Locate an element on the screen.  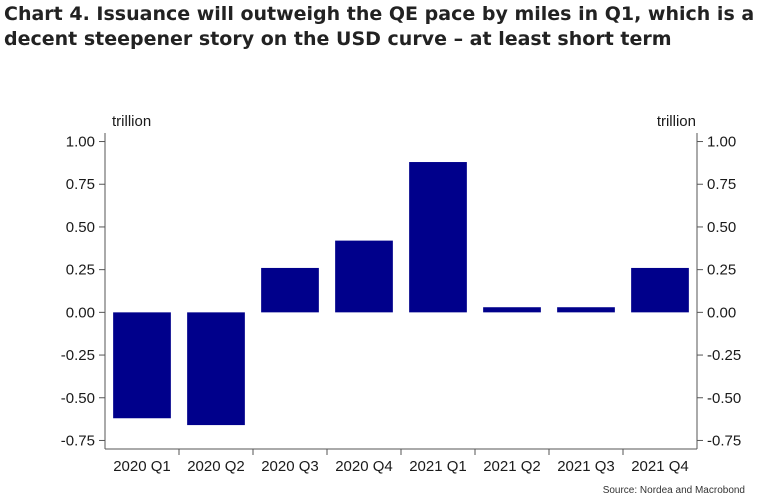
left-y-tick-label: 0.25 is located at coordinates (80, 270).